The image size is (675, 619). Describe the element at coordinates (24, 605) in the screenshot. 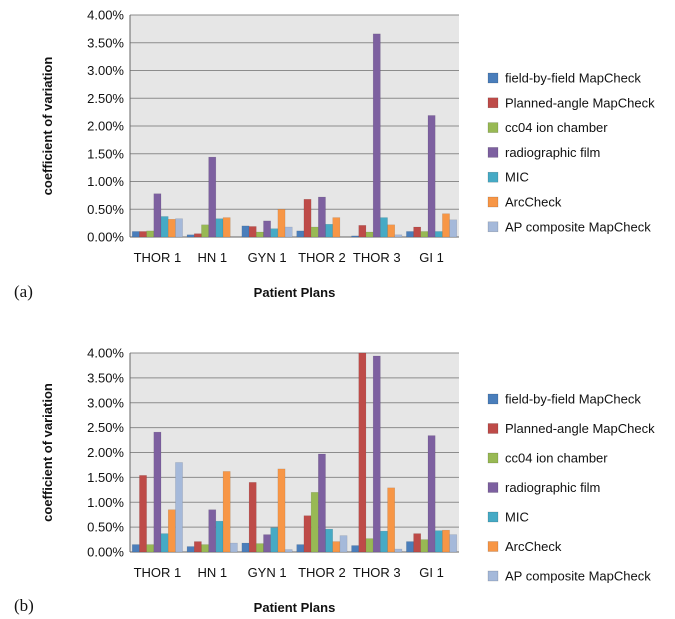

I see `chart2-panel-label: (b)` at that location.